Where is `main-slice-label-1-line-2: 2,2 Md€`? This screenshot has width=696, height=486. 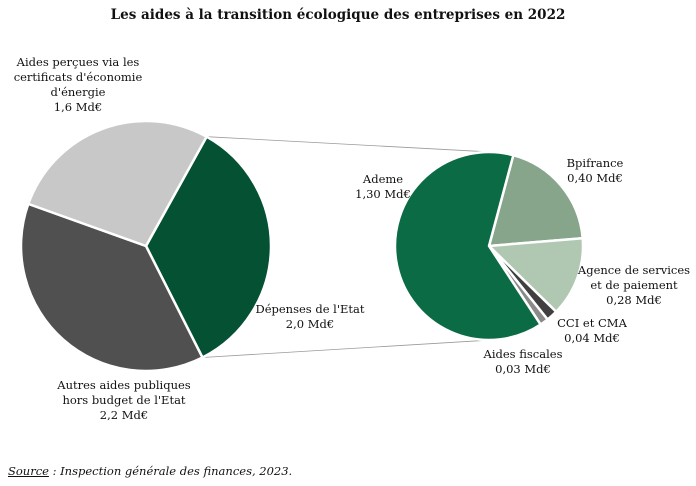 main-slice-label-1-line-2: 2,2 Md€ is located at coordinates (124, 415).